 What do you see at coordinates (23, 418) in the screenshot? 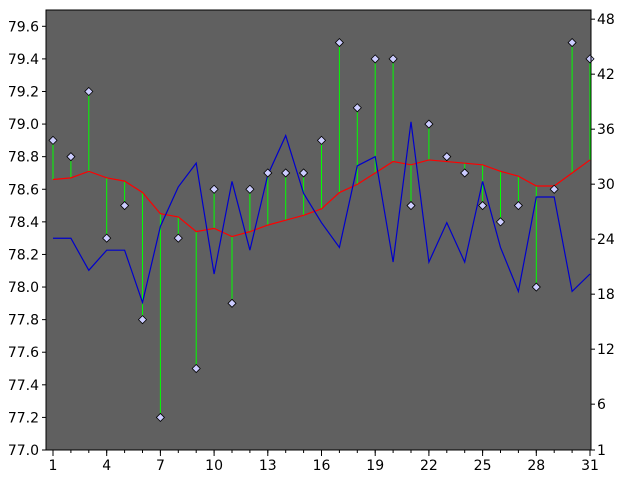
I see `left-tick-label: 77.2` at bounding box center [23, 418].